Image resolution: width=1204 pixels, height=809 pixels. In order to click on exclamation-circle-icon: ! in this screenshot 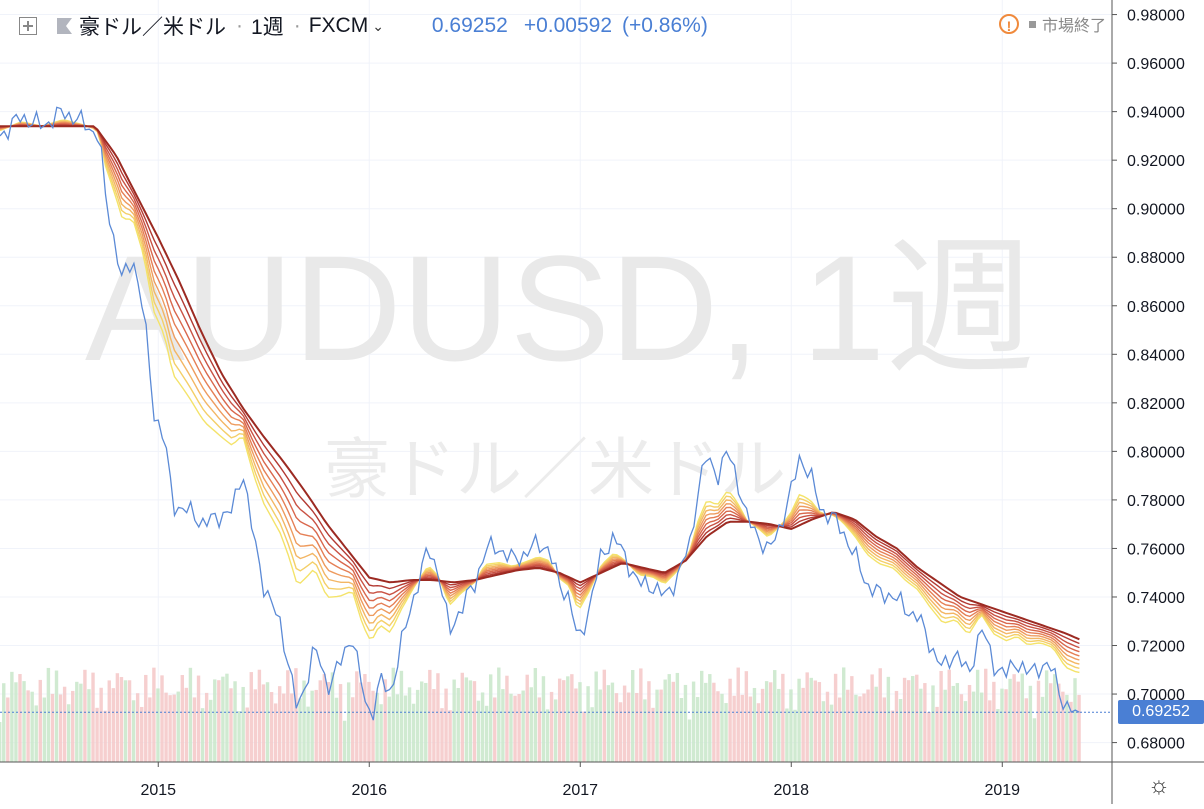, I will do `click(1008, 24)`.